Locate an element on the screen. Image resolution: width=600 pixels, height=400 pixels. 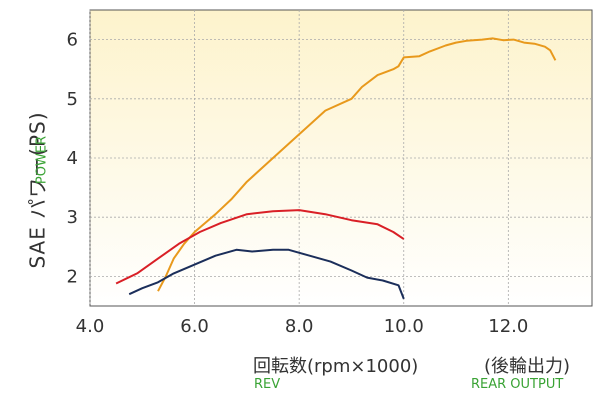
y-tick-label: 3 is located at coordinates (72, 217).